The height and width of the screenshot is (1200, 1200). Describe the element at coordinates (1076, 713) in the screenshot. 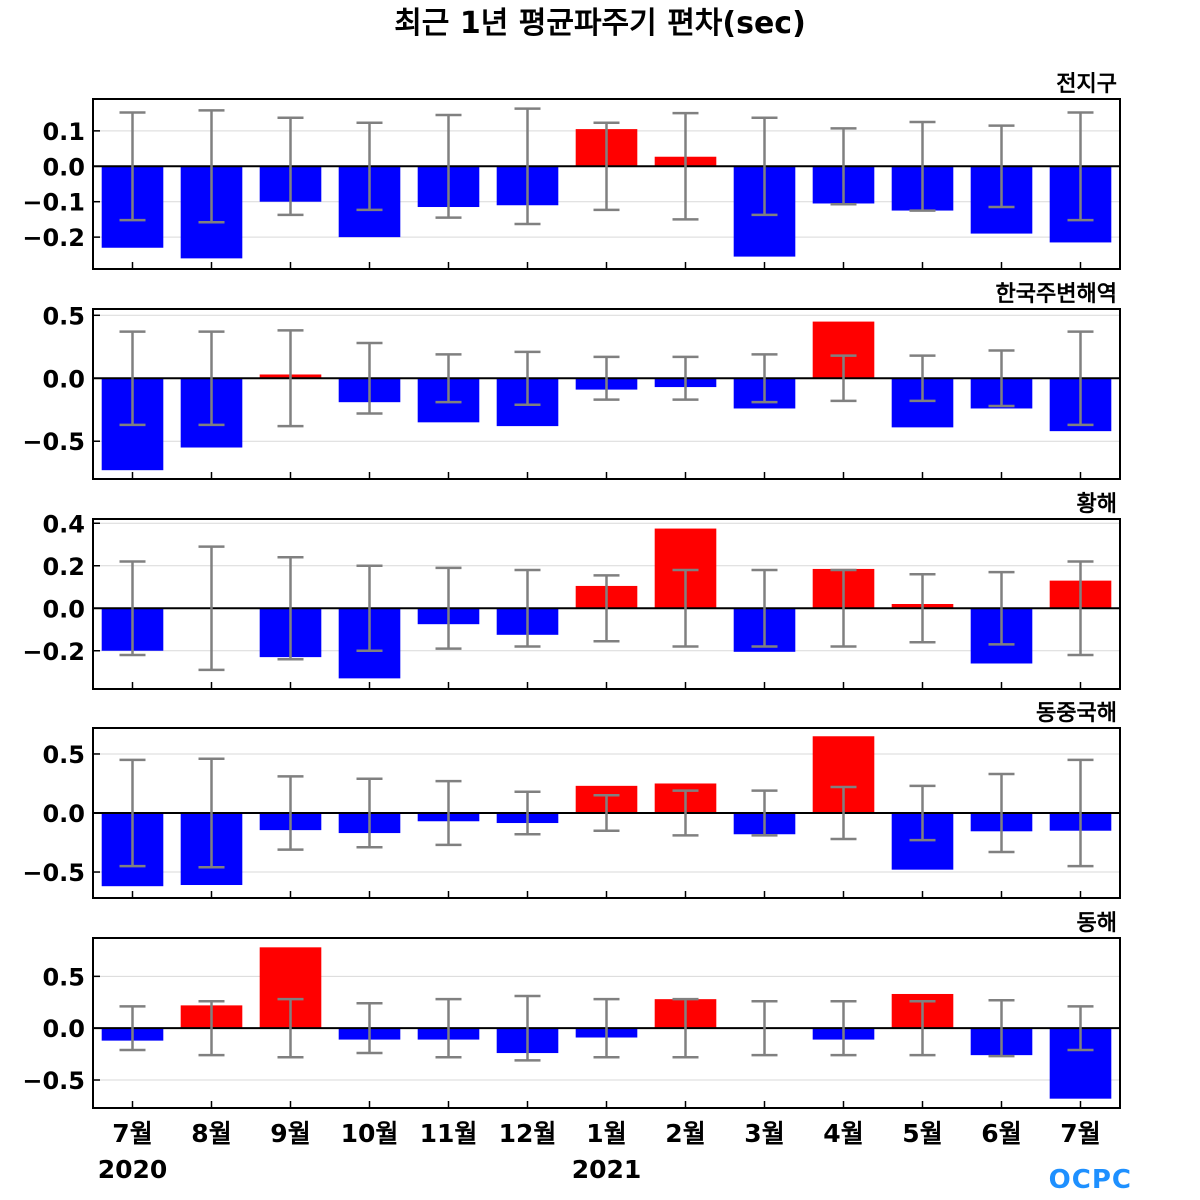

I see `panel-label: 동중국해` at that location.